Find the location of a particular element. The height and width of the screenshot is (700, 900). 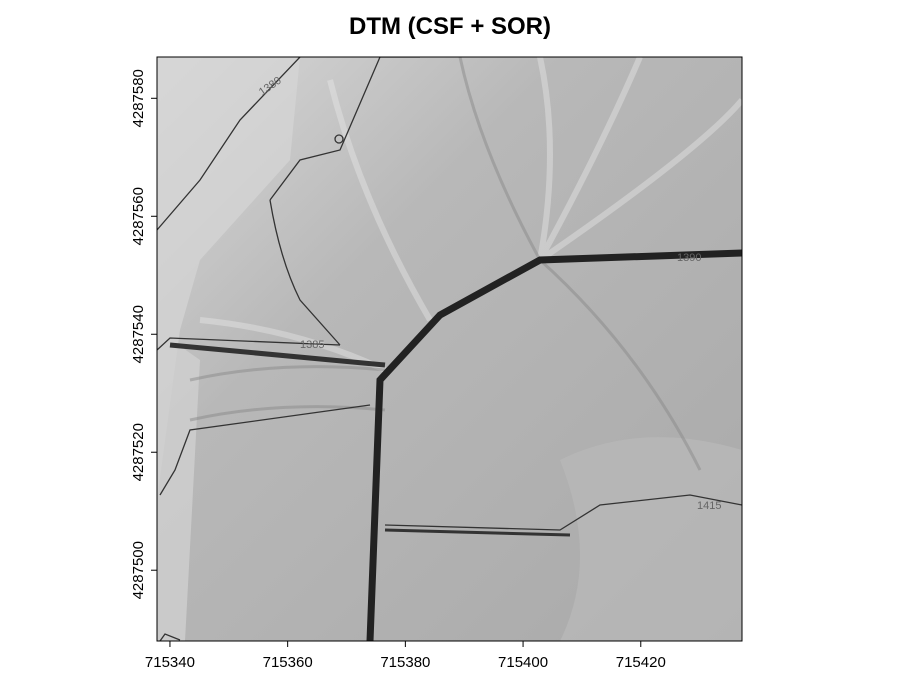

y-tick-label: 4287580 is located at coordinates (138, 98).